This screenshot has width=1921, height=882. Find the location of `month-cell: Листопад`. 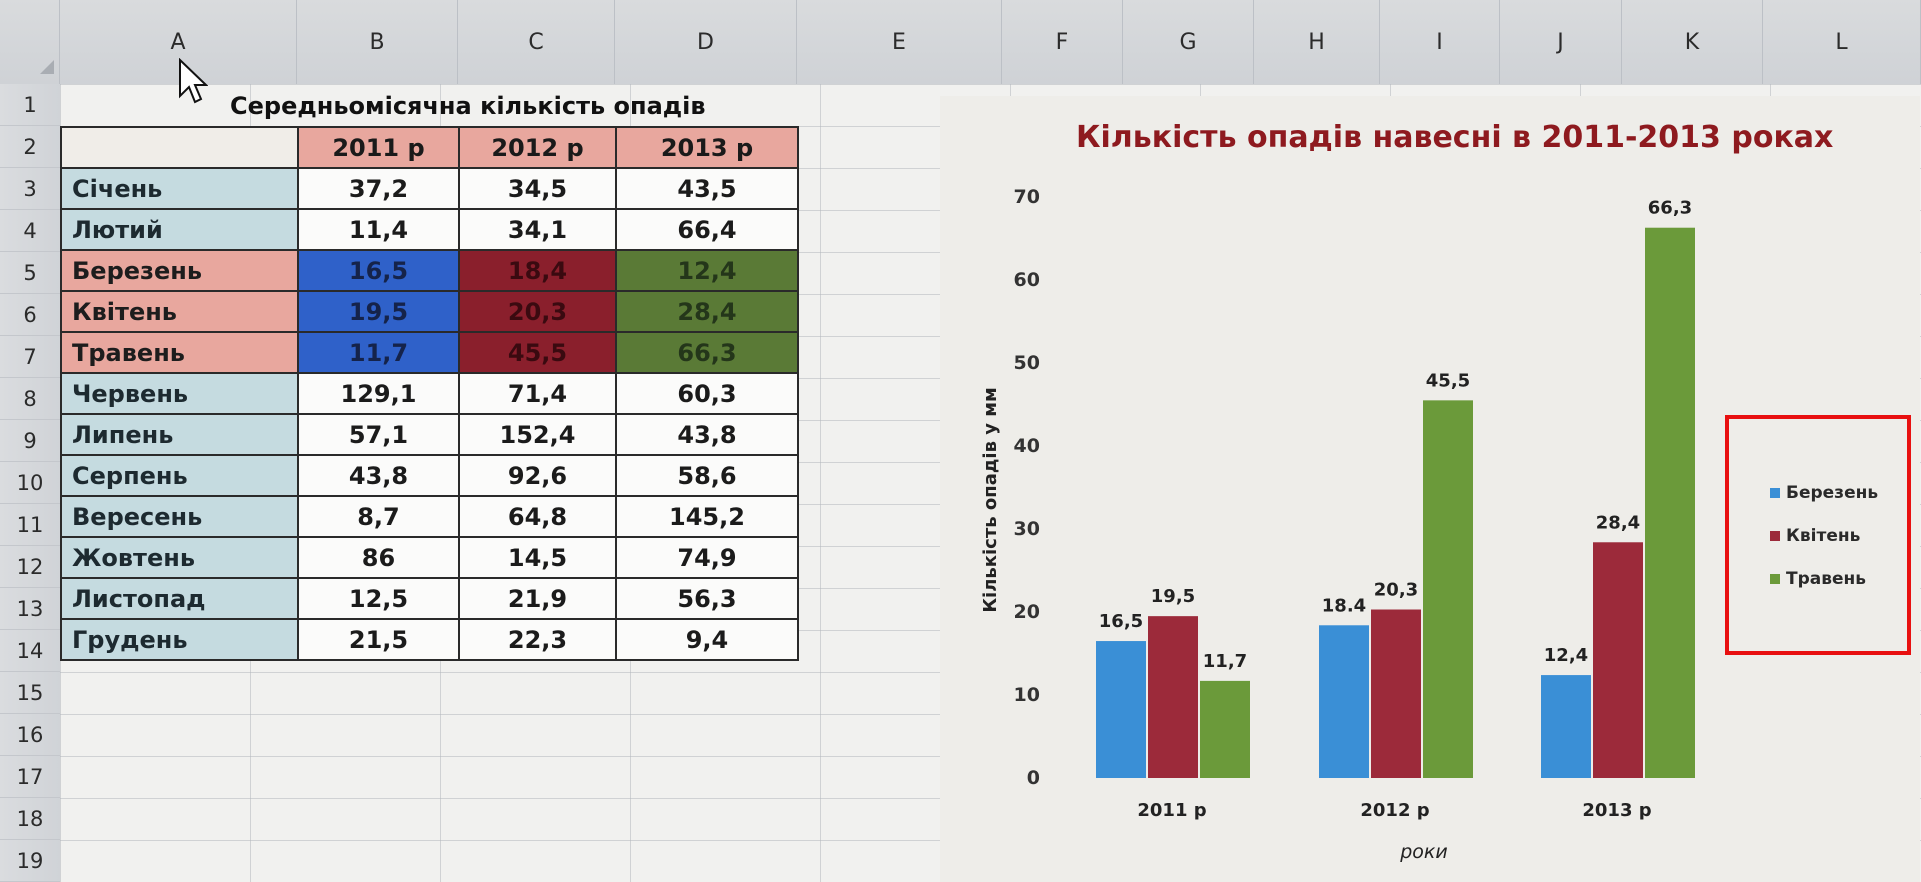

month-cell: Листопад is located at coordinates (179, 598).